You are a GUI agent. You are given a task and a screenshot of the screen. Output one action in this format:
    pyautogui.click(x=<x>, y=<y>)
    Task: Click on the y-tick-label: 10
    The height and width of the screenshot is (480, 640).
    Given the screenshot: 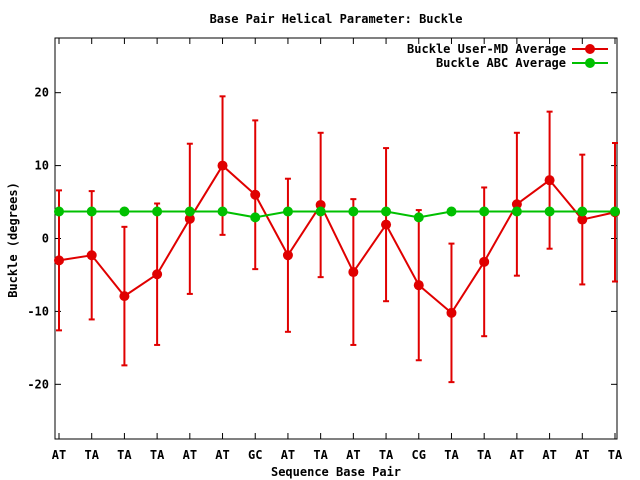 What is the action you would take?
    pyautogui.click(x=42, y=166)
    